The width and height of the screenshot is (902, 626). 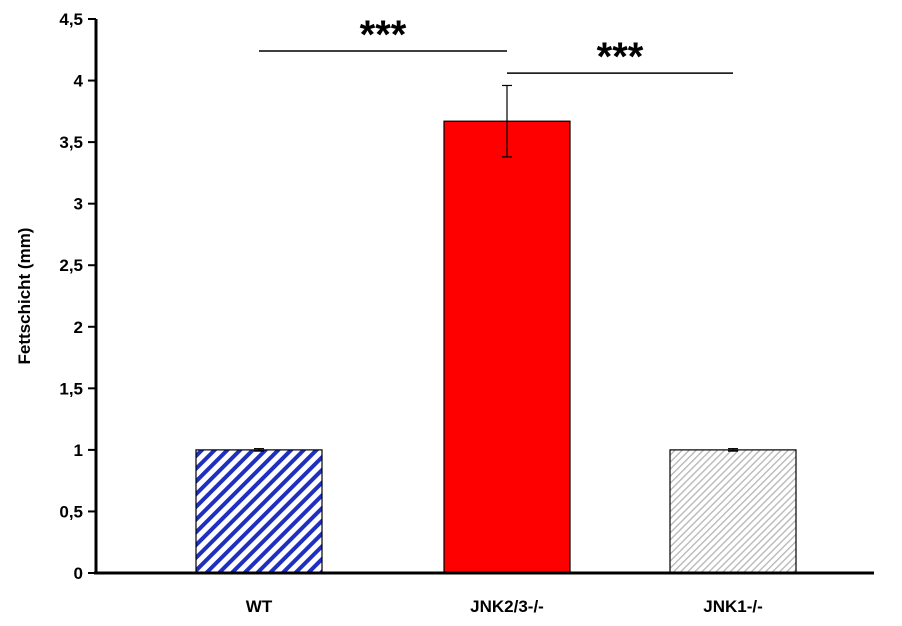 What do you see at coordinates (77, 296) in the screenshot?
I see `y-ticks-layer: 0 0,5 1 1,5 2 2,5 3 3,5 4 4,5` at bounding box center [77, 296].